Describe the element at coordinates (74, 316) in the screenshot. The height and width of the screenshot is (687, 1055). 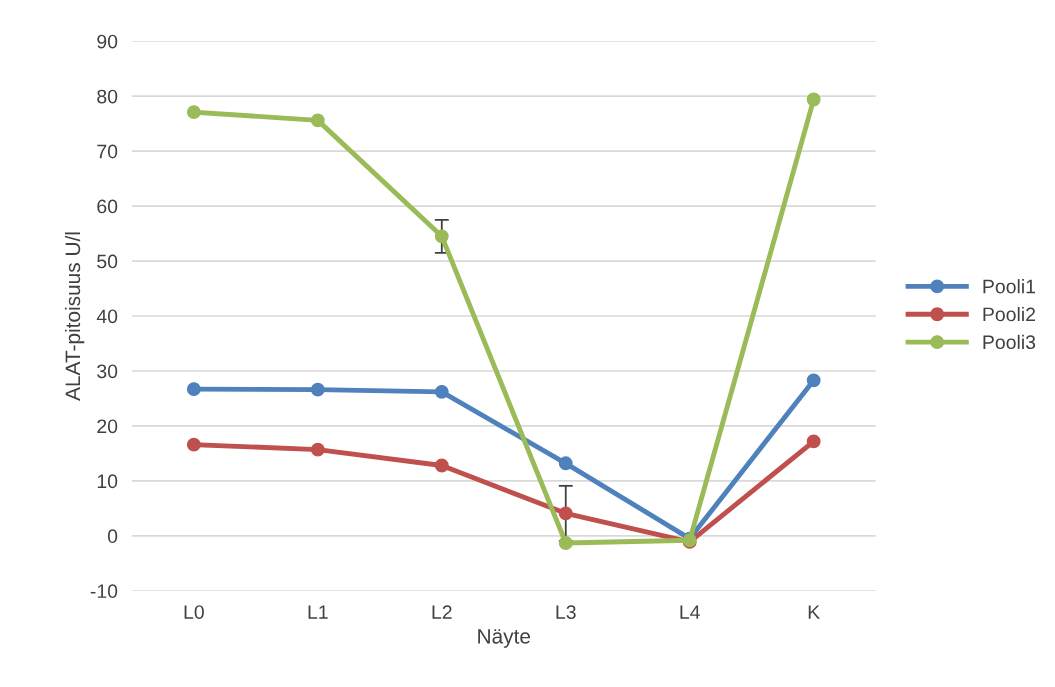
I see `y-axis-title: ALAT-pitoisuus U/l` at that location.